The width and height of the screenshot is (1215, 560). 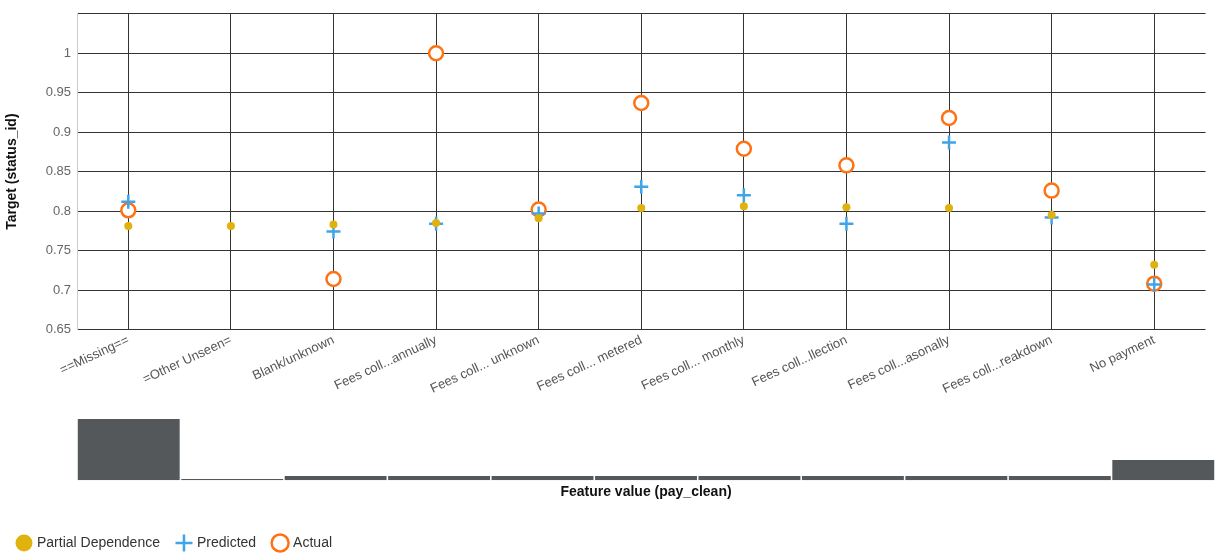 What do you see at coordinates (61, 131) in the screenshot?
I see `y-tick-label: 0.9` at bounding box center [61, 131].